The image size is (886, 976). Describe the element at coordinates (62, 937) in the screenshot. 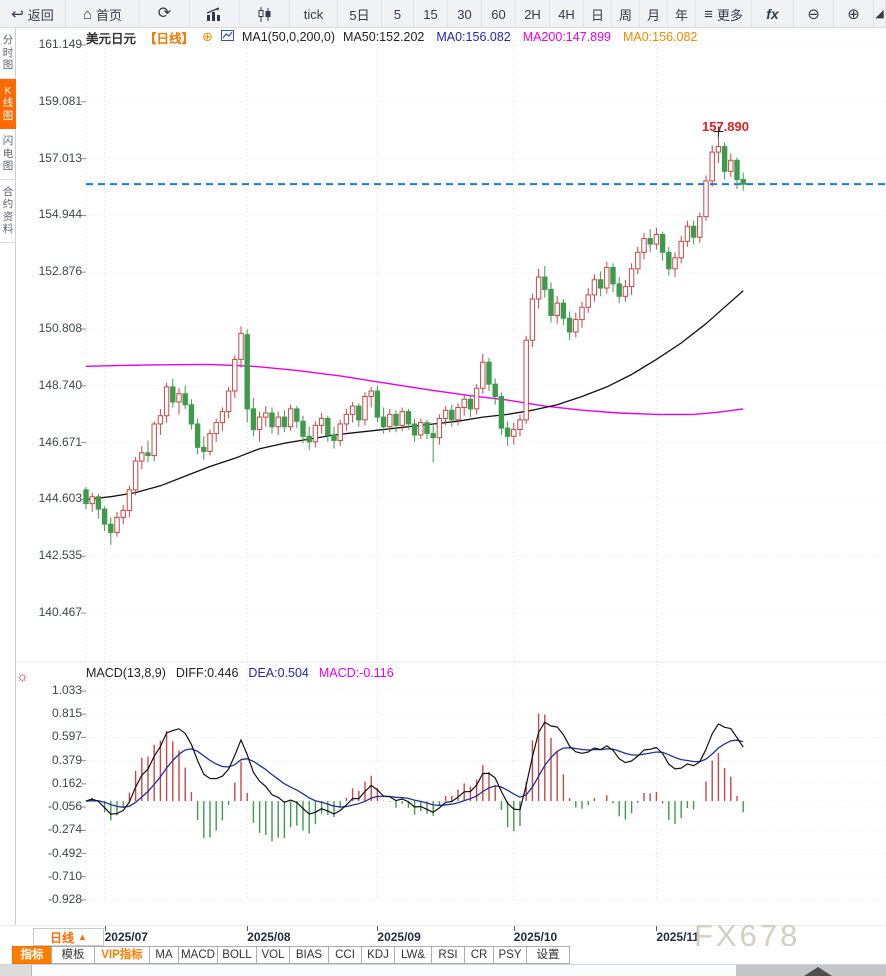

I see `period-selector-label: 日线` at that location.